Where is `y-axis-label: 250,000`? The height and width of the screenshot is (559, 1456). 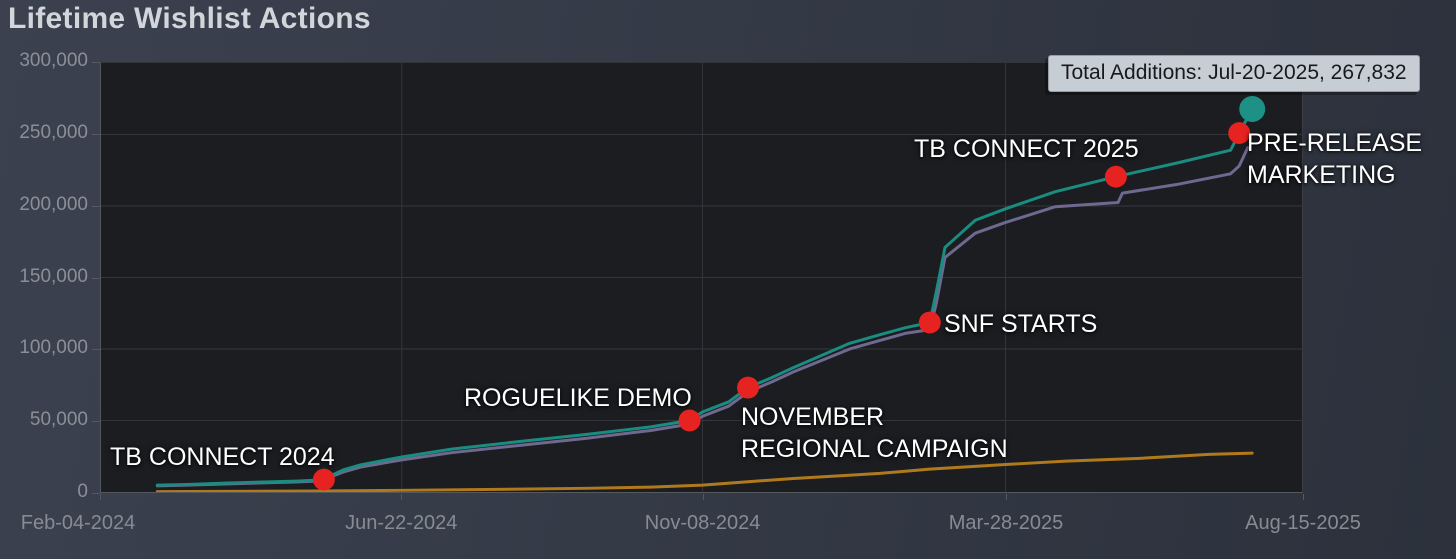
y-axis-label: 250,000 is located at coordinates (53, 132).